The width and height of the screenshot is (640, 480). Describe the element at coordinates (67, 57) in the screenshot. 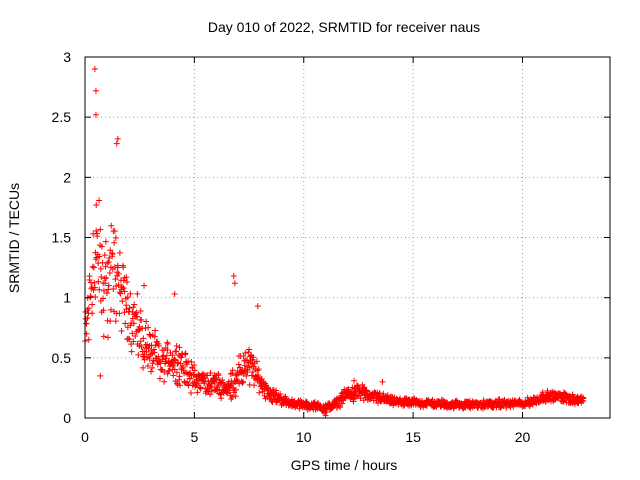

I see `y-tick-label: 3` at that location.